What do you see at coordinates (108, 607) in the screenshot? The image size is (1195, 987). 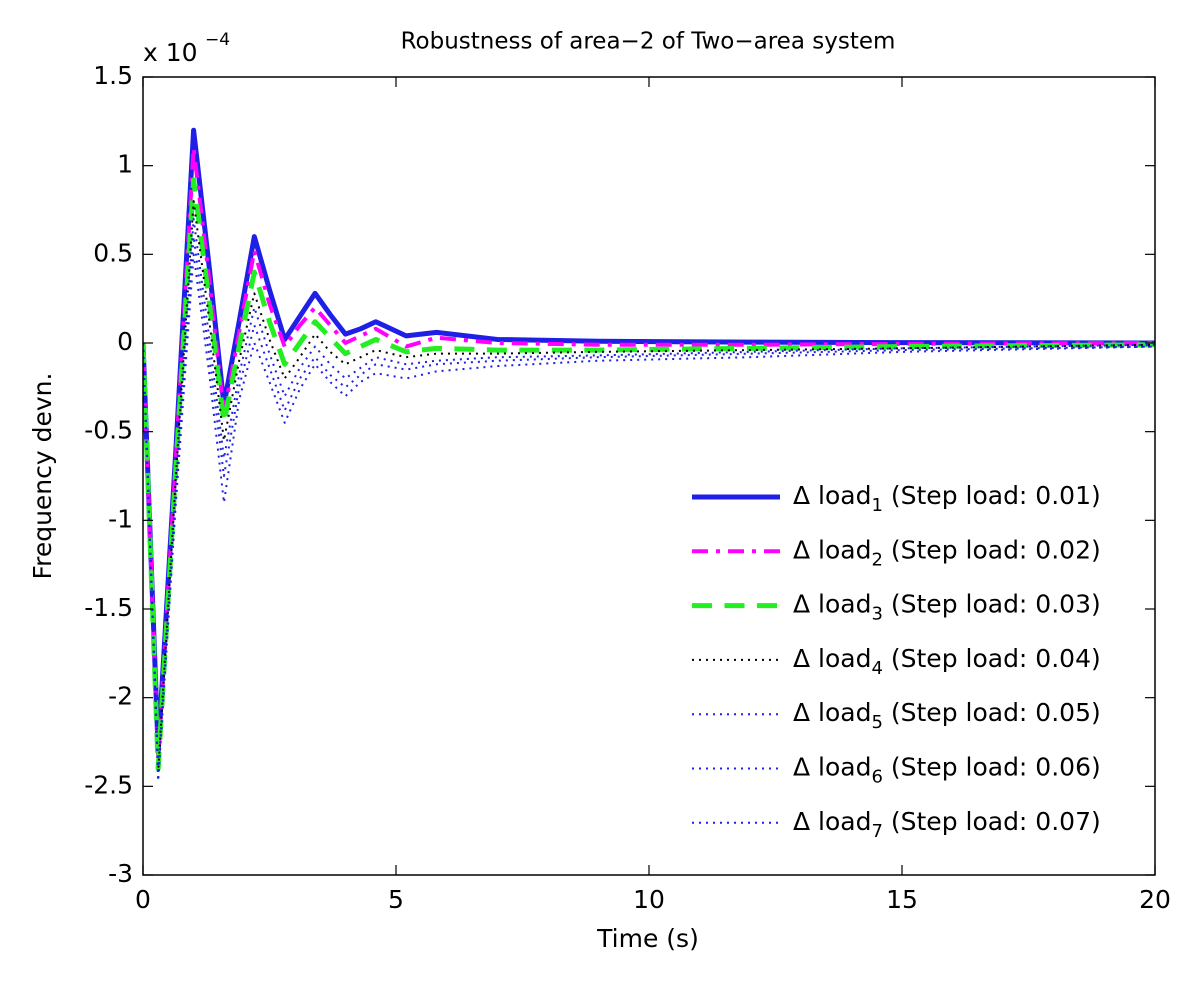 I see `y-tick-label: -1.5` at bounding box center [108, 607].